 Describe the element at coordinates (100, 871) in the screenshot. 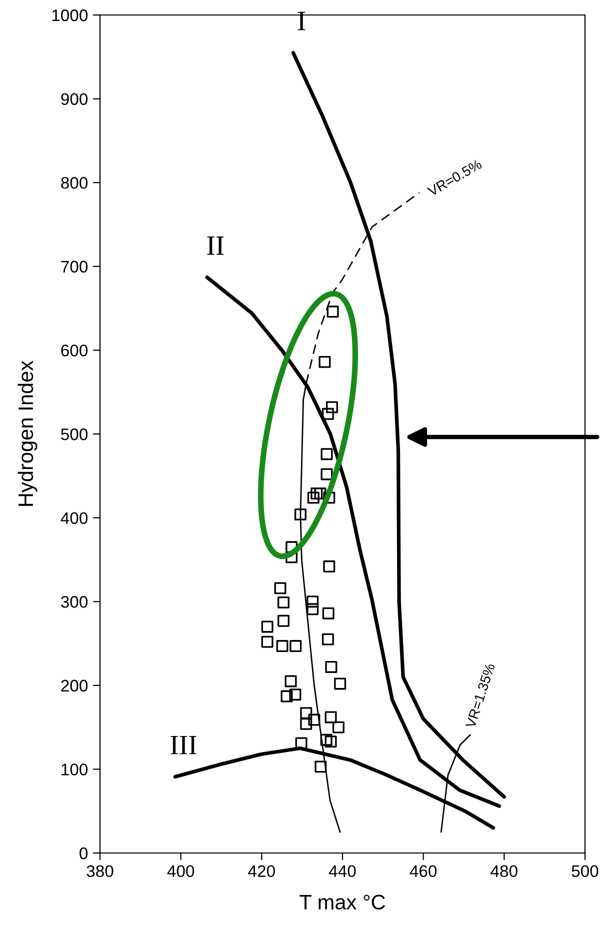

I see `x-tick-label: 380` at that location.